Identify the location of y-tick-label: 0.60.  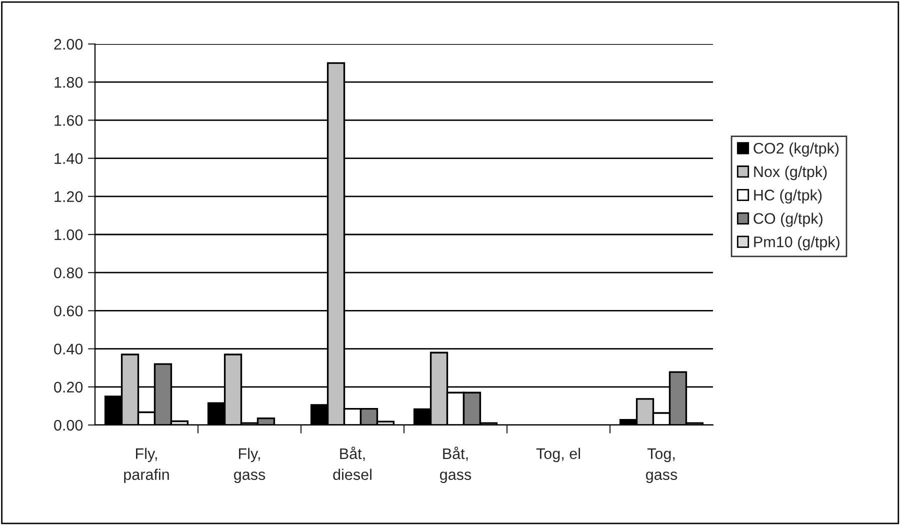
(68, 311).